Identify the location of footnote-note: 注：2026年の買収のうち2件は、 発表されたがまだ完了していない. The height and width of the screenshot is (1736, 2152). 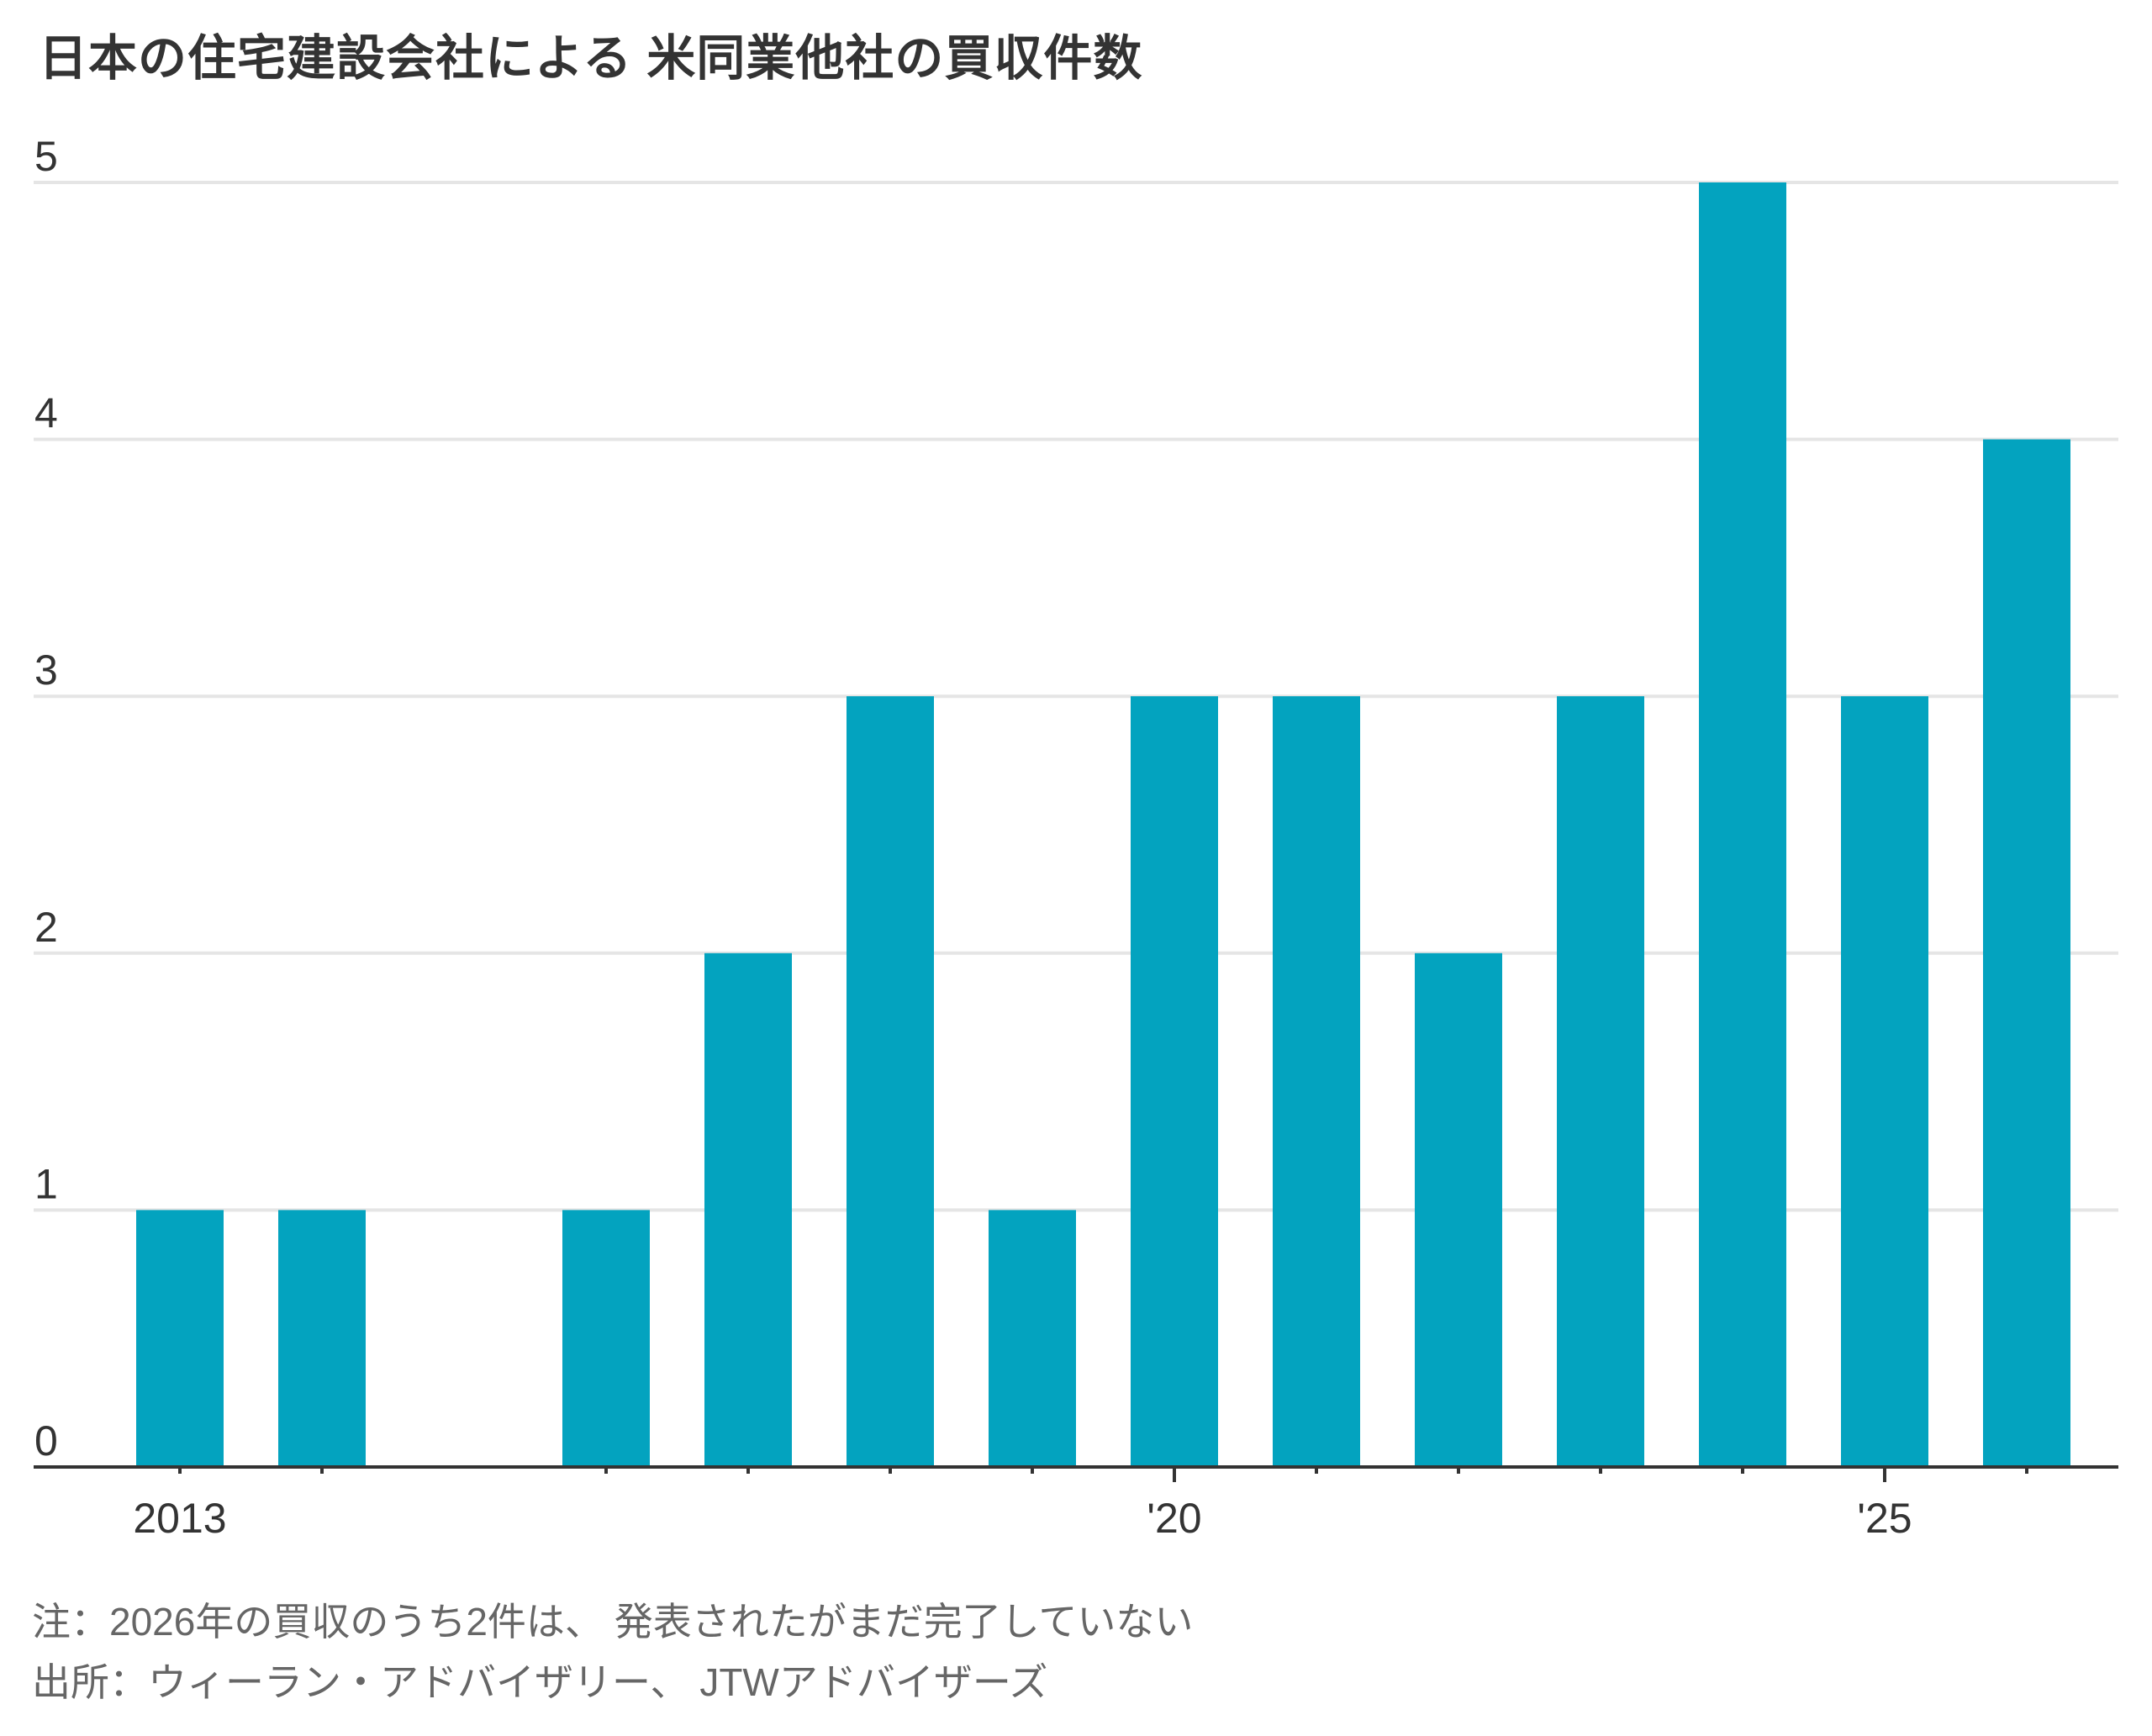
(613, 1622).